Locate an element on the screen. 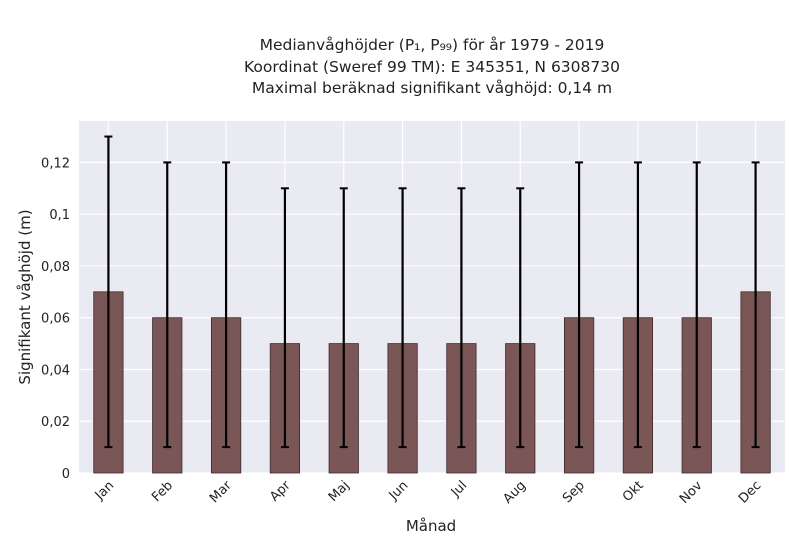 This screenshot has height=550, width=800. x-tick-label: Jul is located at coordinates (459, 489).